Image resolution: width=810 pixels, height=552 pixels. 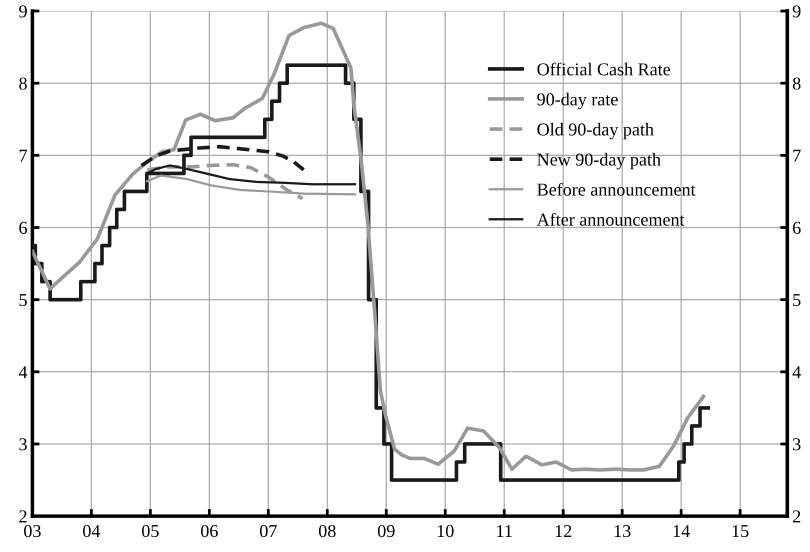 I want to click on x-tick-label: 12, so click(x=564, y=531).